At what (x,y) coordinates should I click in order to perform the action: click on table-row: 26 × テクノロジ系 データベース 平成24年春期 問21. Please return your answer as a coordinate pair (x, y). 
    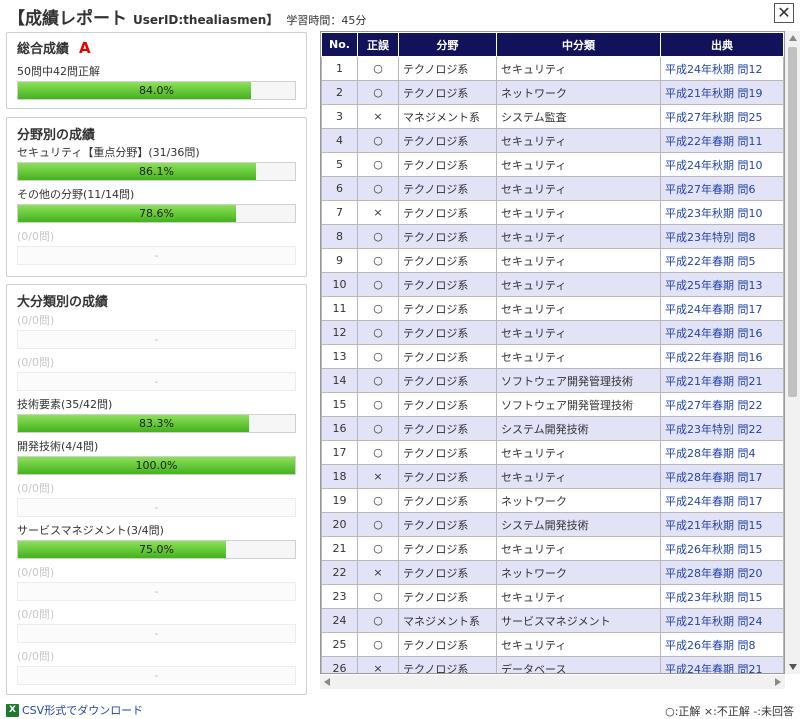
    Looking at the image, I should click on (552, 664).